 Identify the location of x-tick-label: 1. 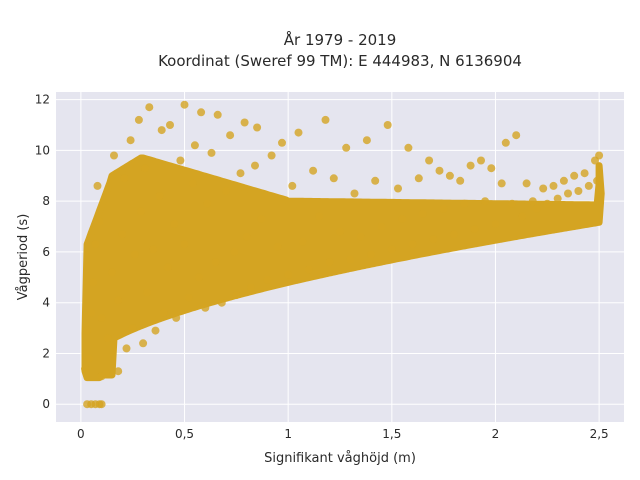
(288, 434).